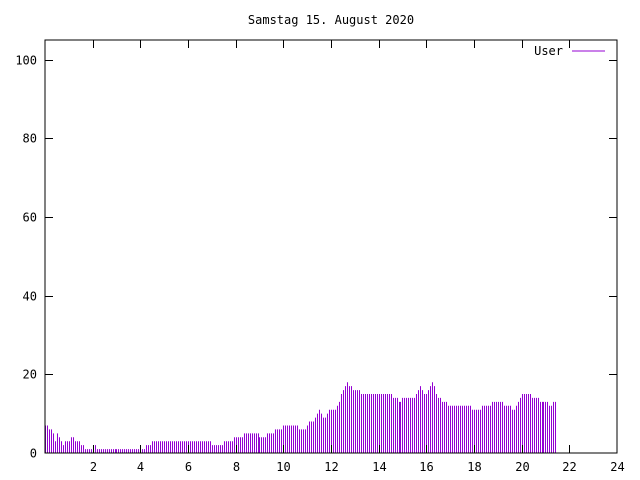 The height and width of the screenshot is (480, 640). I want to click on x-tick-label: 20, so click(522, 467).